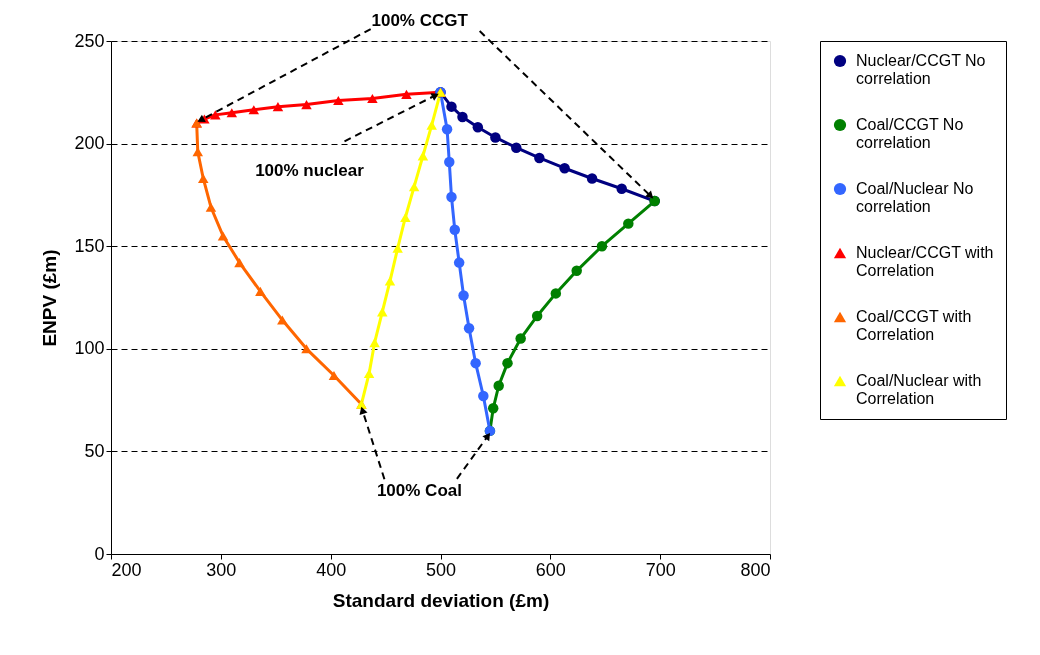 The image size is (1040, 655). Describe the element at coordinates (89, 40) in the screenshot. I see `y-tick-label: 250` at that location.